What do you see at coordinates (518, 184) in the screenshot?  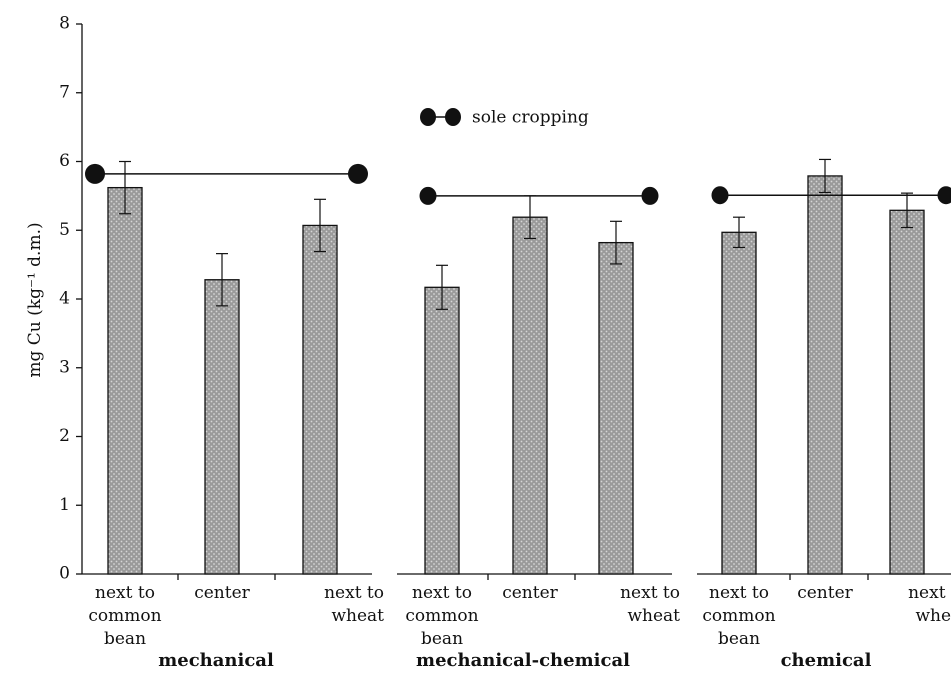 I see `sole-cropping-lines` at bounding box center [518, 184].